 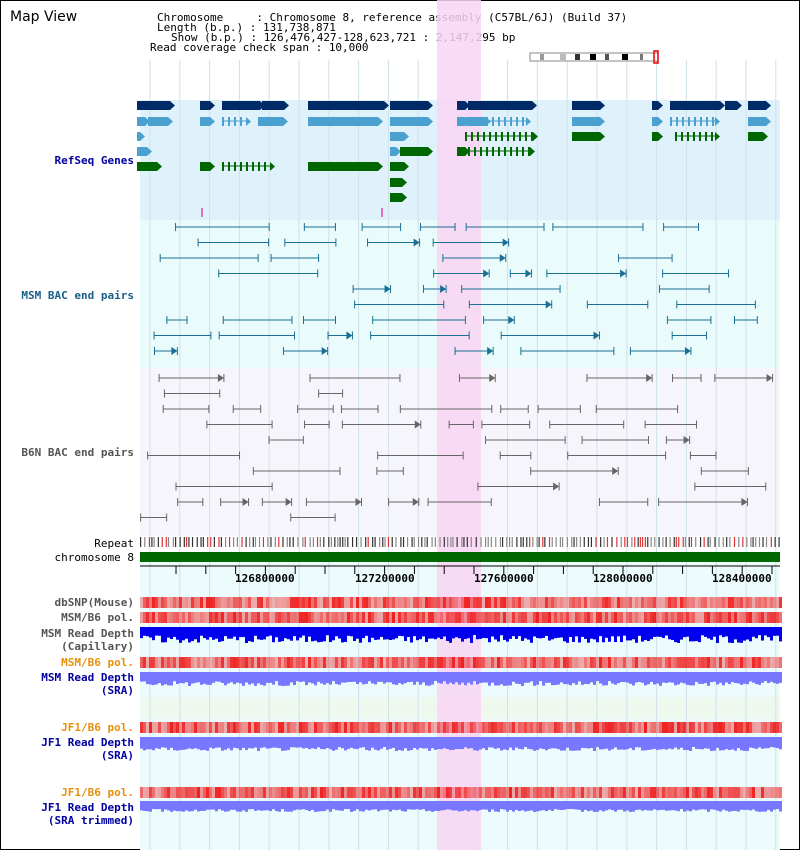 What do you see at coordinates (94, 160) in the screenshot?
I see `track-label-refseq: RefSeq Genes` at bounding box center [94, 160].